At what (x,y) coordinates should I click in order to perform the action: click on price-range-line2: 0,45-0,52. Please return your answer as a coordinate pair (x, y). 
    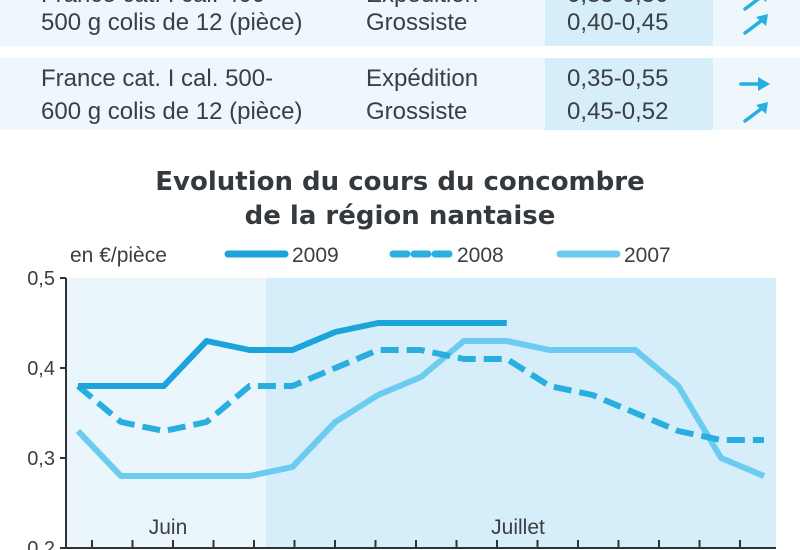
    Looking at the image, I should click on (618, 111).